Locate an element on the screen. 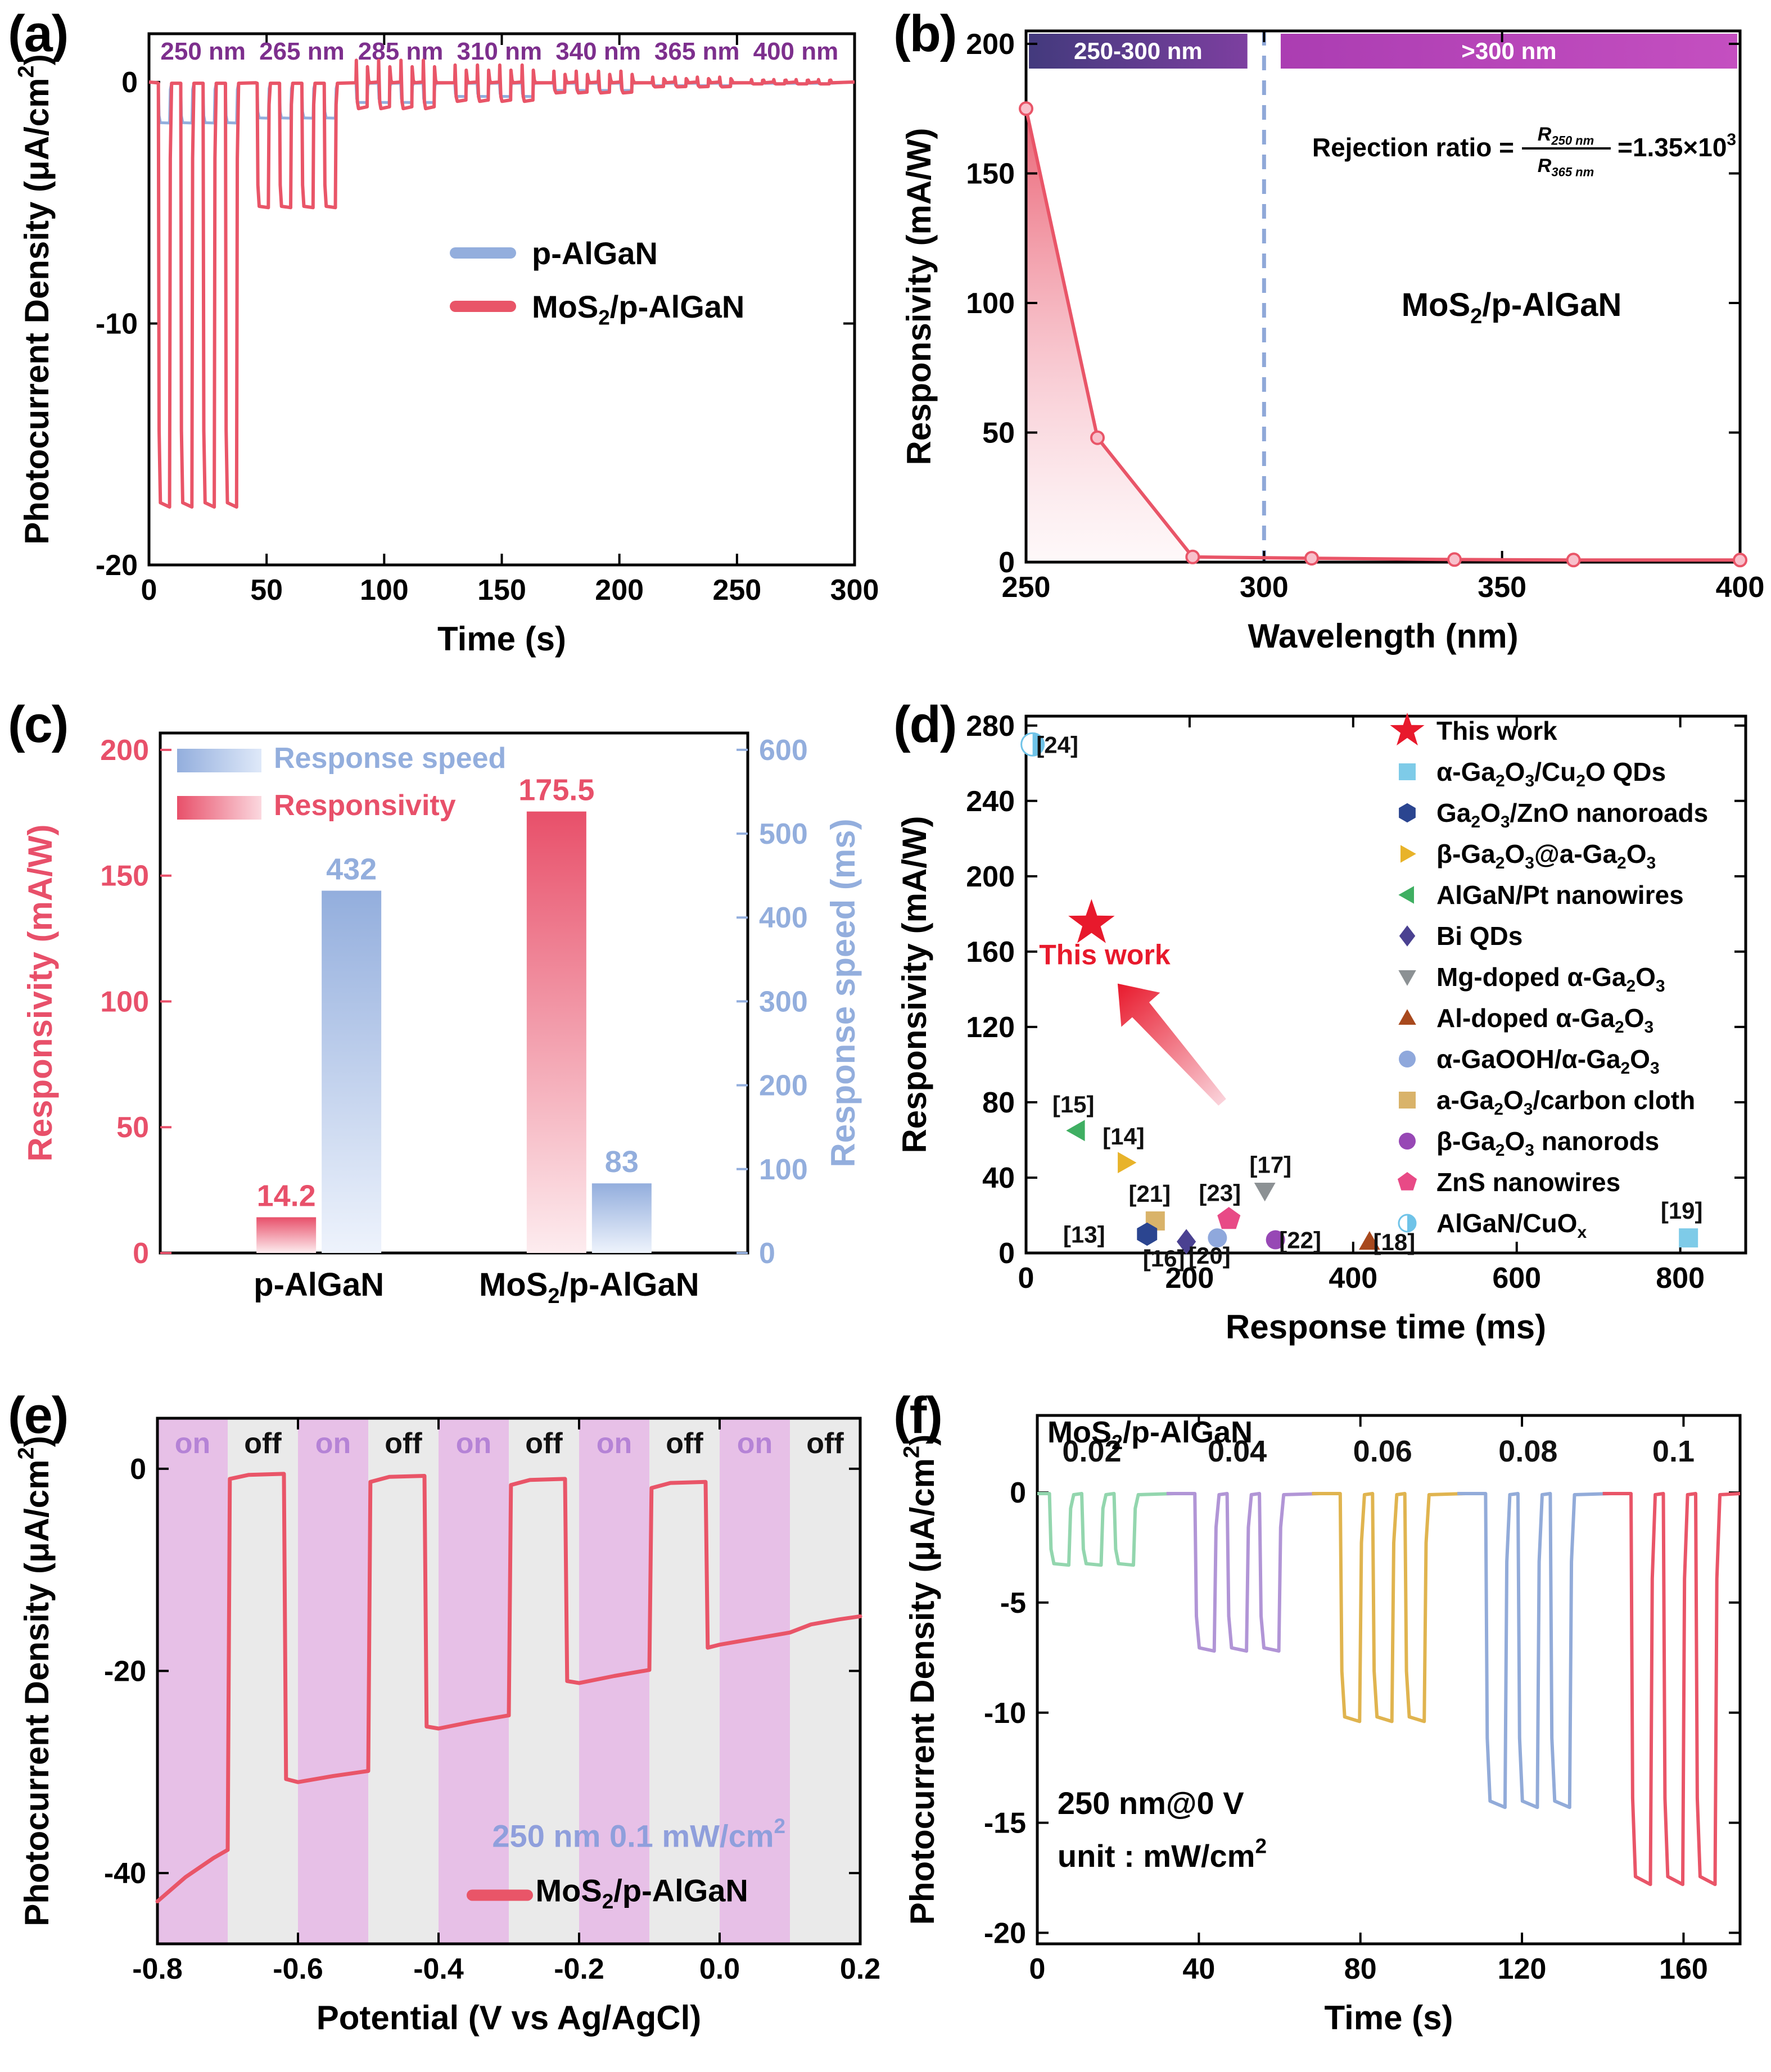 This screenshot has height=2072, width=1771. svg-text: -0.6 is located at coordinates (298, 1969).